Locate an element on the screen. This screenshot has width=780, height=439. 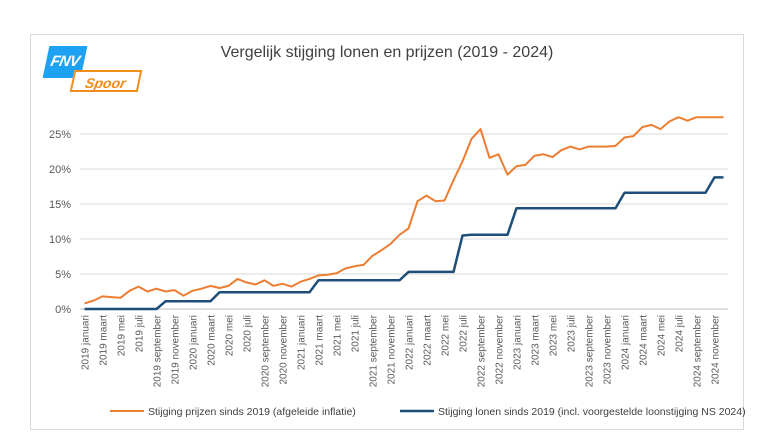
x-tick-label: 2019 september is located at coordinates (158, 350).